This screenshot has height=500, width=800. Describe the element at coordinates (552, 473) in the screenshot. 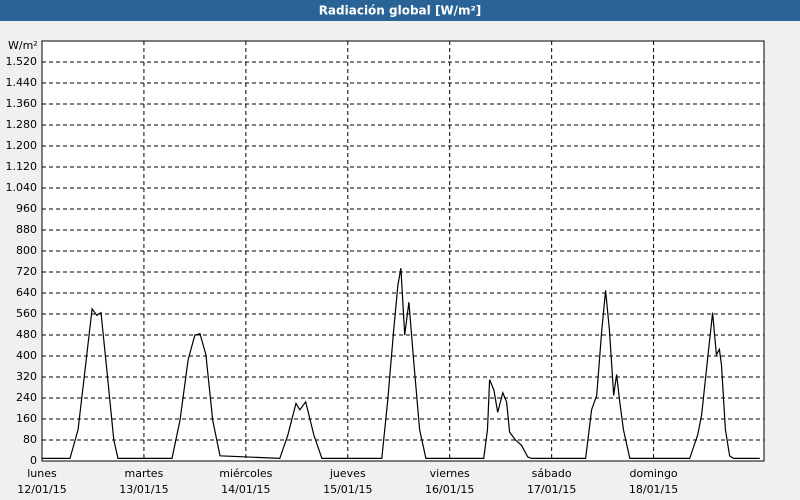

I see `x-tick-label: sábado` at that location.